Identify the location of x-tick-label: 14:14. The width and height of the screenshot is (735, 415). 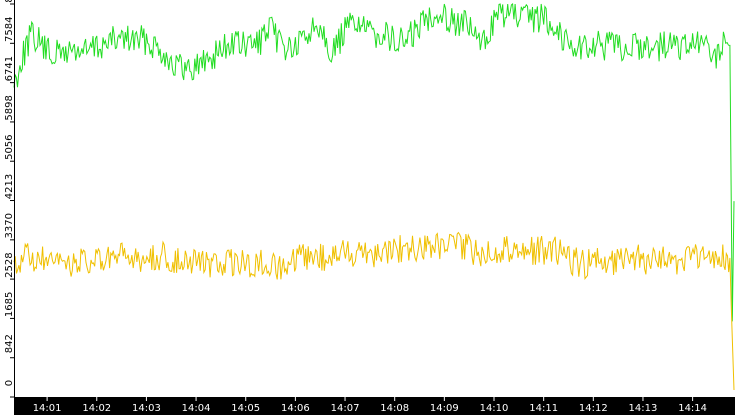
(692, 408).